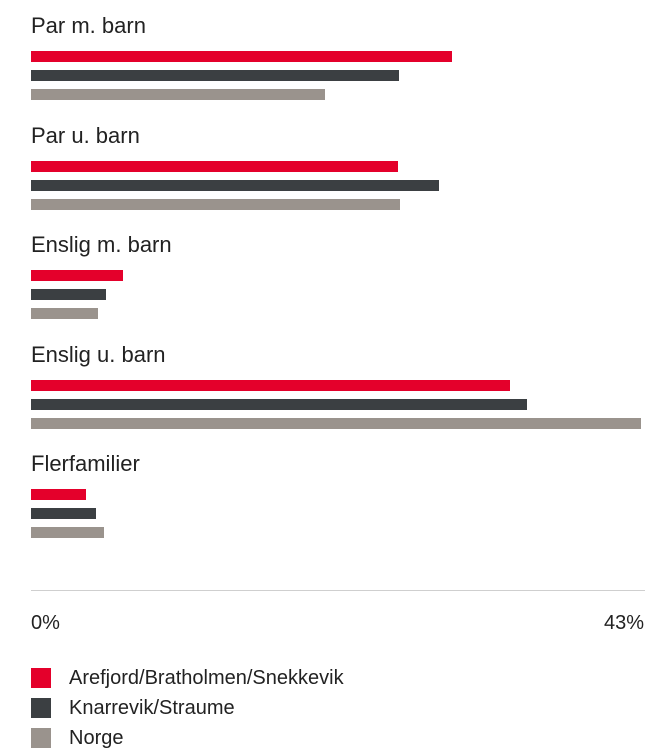 Image resolution: width=648 pixels, height=755 pixels. I want to click on legend-item-series-1: Arefjord/Bratholmen/Snekkevik, so click(187, 678).